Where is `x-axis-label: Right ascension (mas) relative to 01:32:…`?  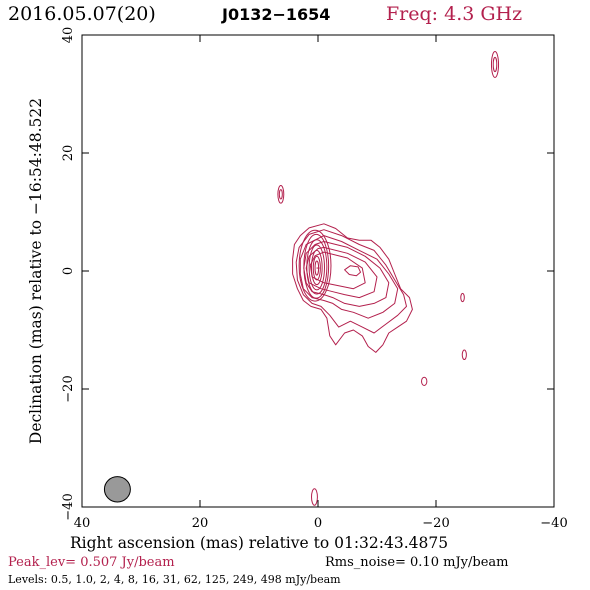 x-axis-label: Right ascension (mas) relative to 01:32:… is located at coordinates (259, 543).